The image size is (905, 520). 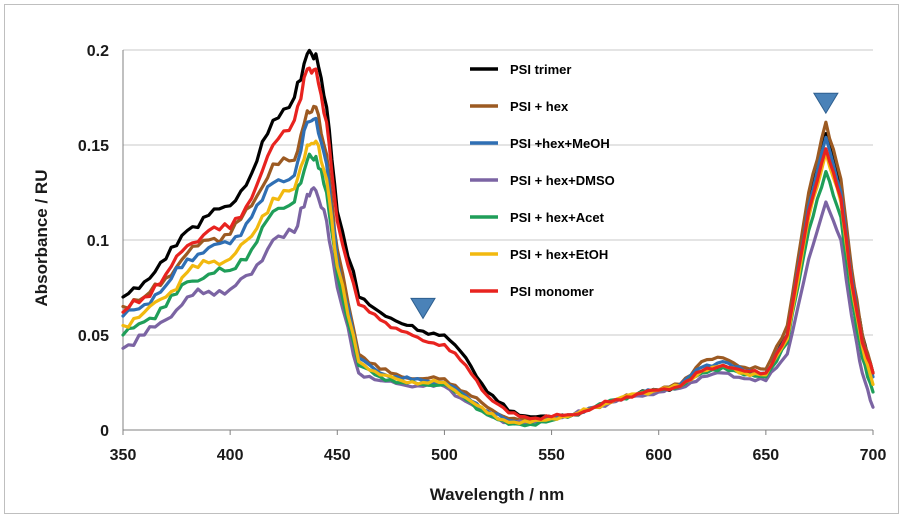 I want to click on legend-label: PSI + hex+Acet, so click(x=557, y=217).